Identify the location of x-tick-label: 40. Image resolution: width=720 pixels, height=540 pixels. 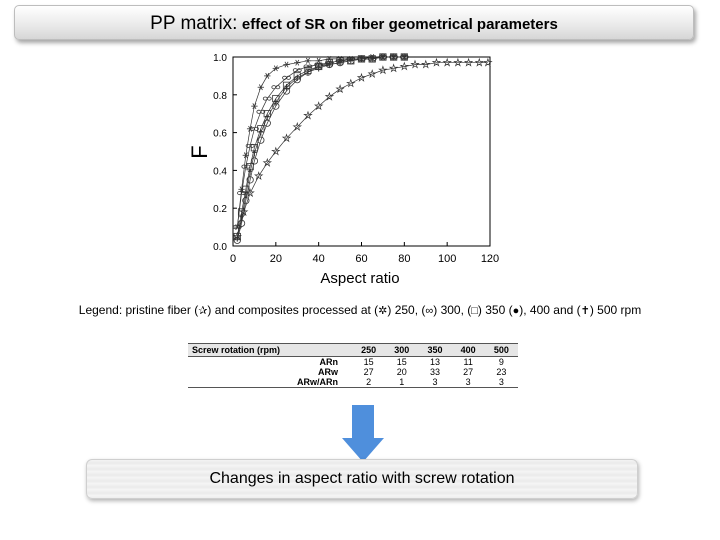
(319, 259).